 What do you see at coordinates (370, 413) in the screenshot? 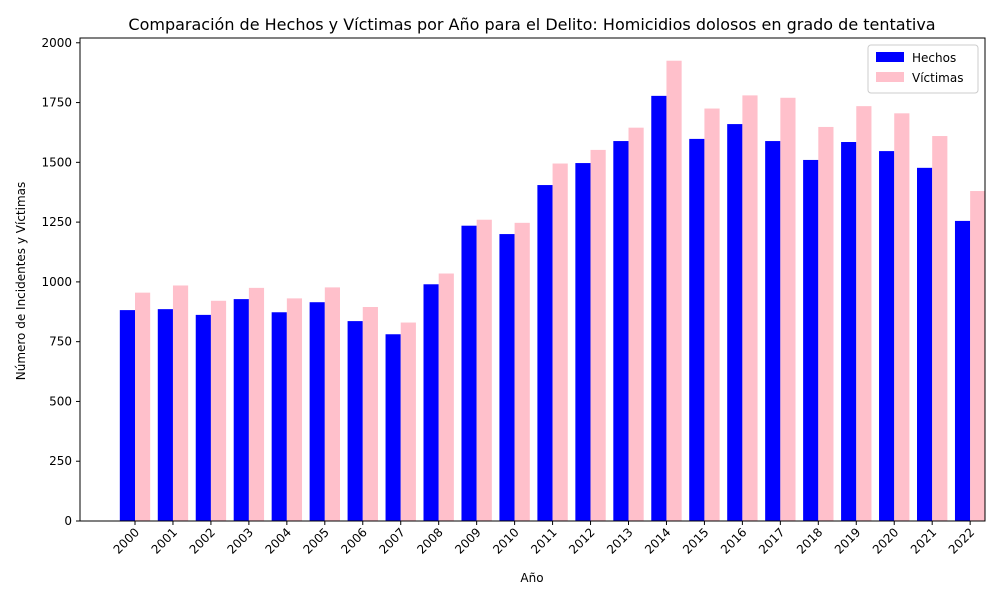
I see `bar-victimas-2006` at bounding box center [370, 413].